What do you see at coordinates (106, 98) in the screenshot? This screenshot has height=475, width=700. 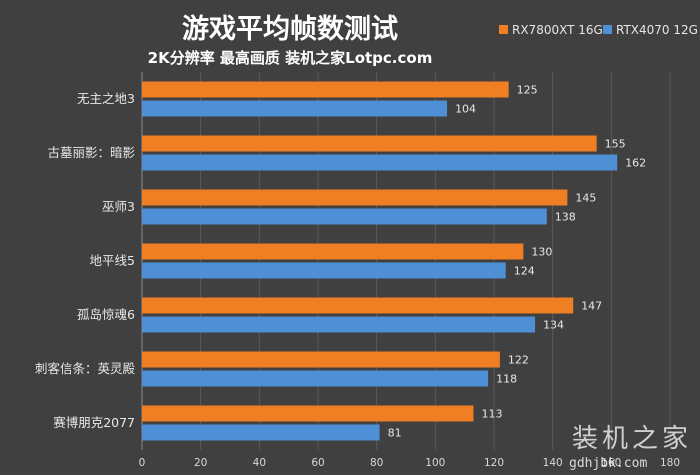 I see `category-label: 无主之地3` at bounding box center [106, 98].